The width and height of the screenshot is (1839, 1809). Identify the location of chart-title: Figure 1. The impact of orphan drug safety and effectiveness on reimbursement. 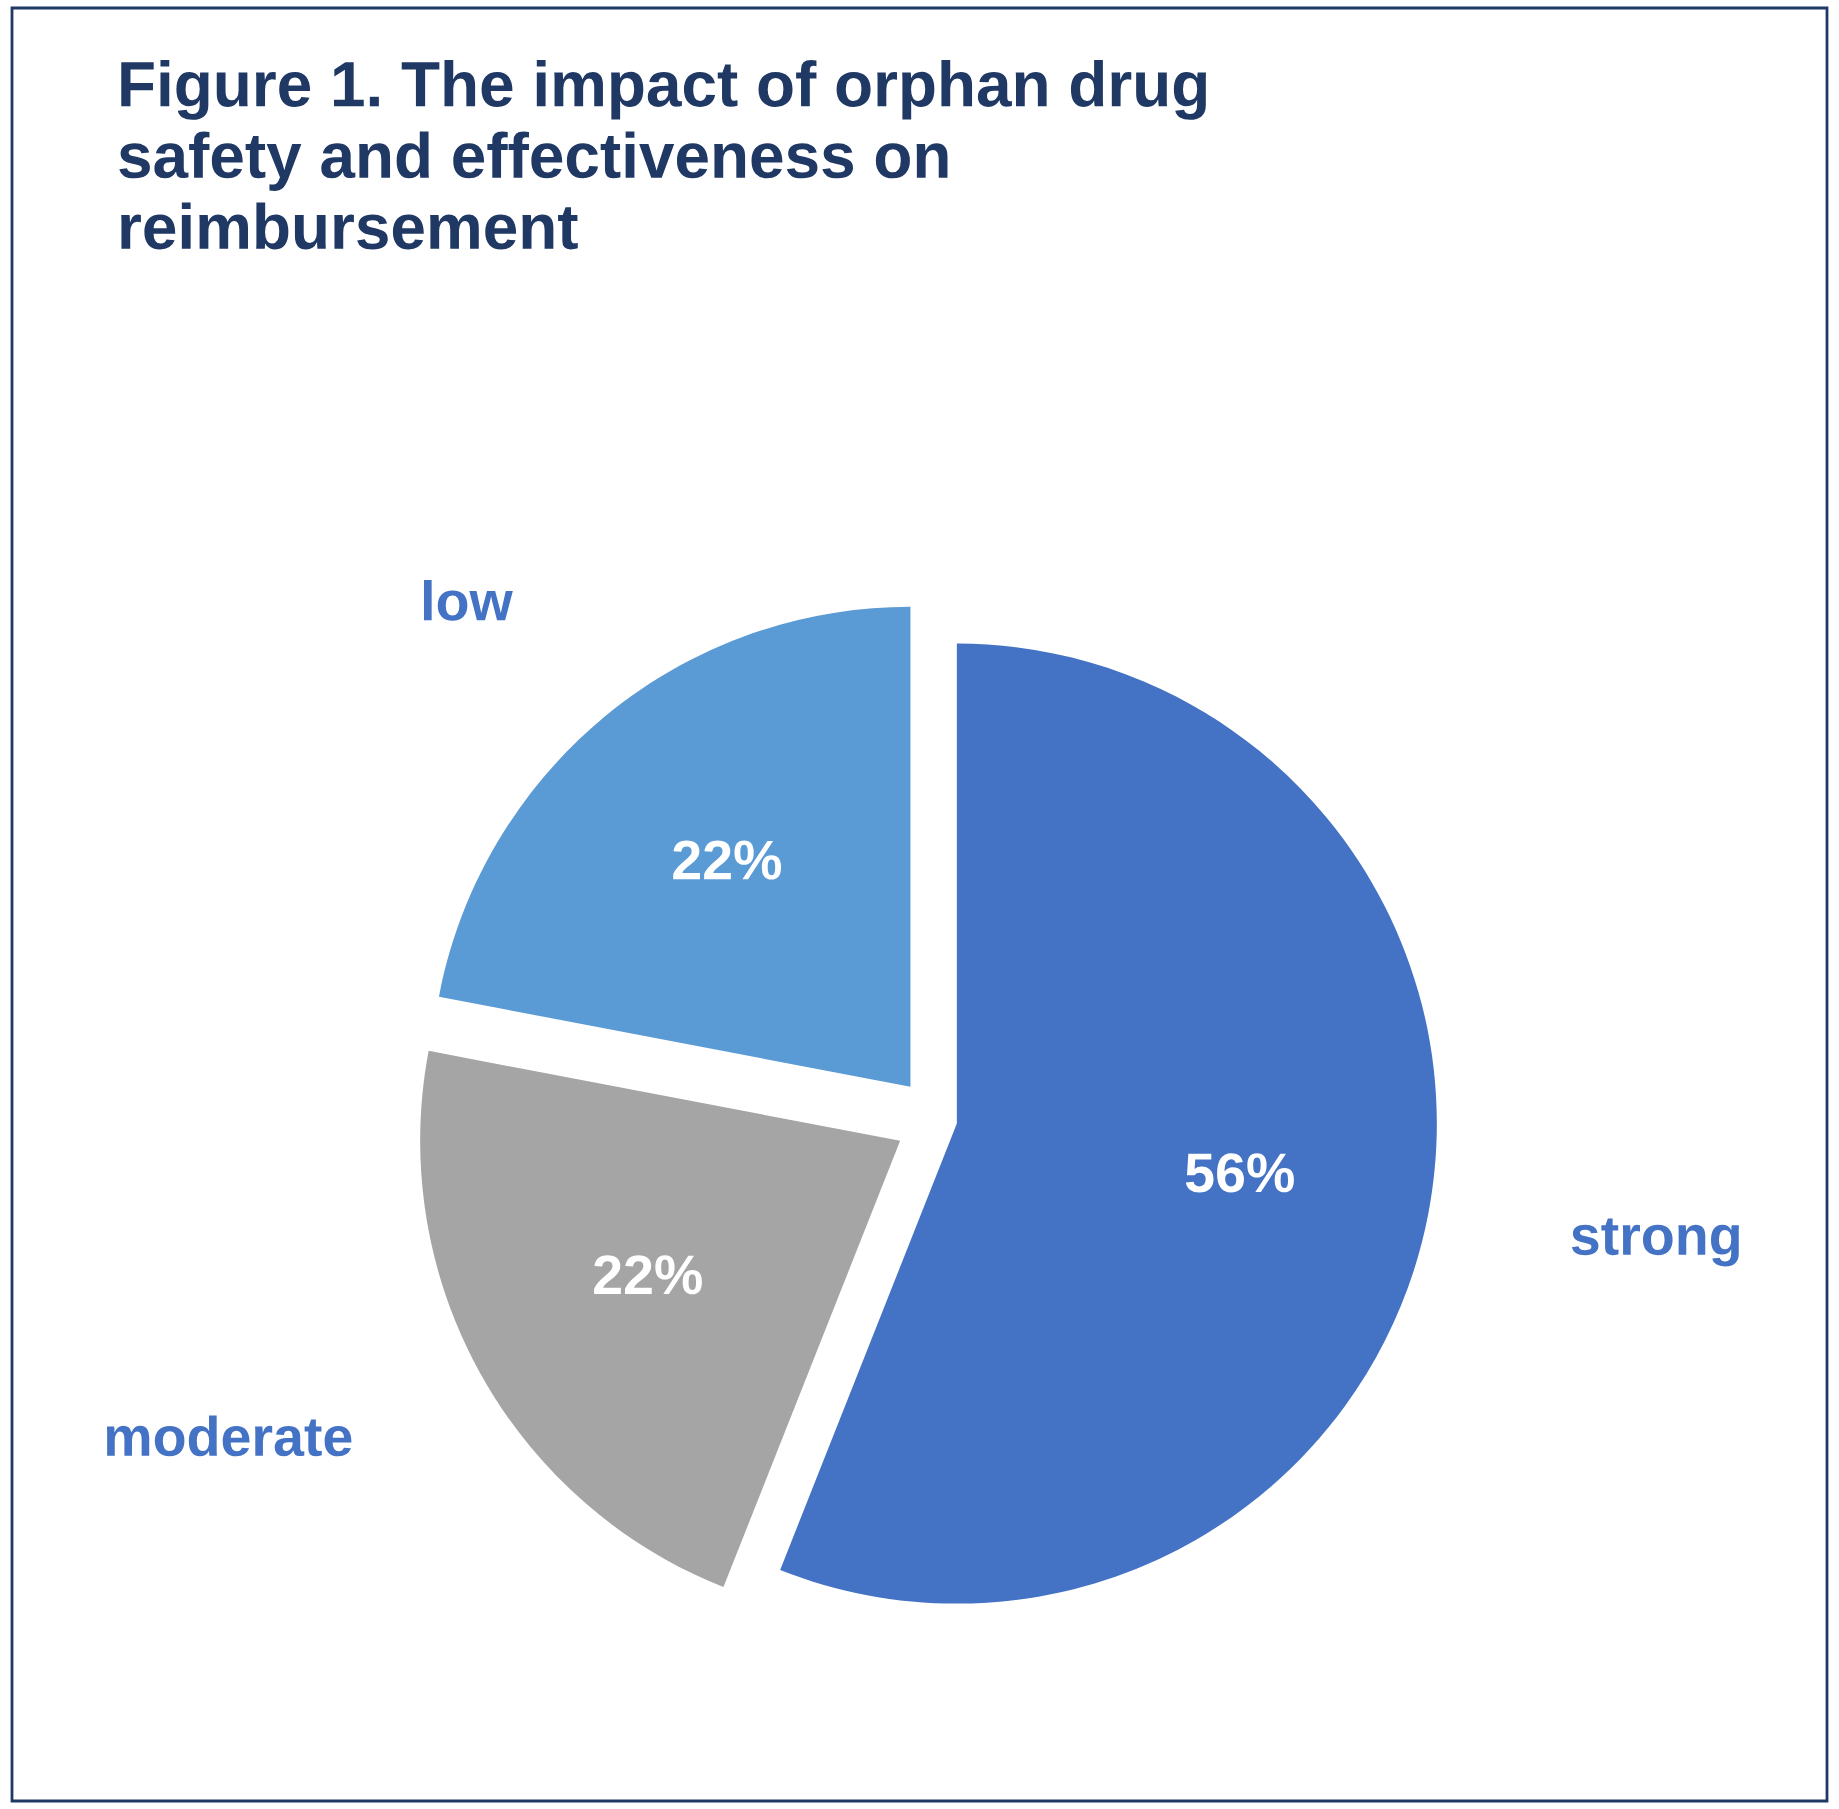
(662, 155).